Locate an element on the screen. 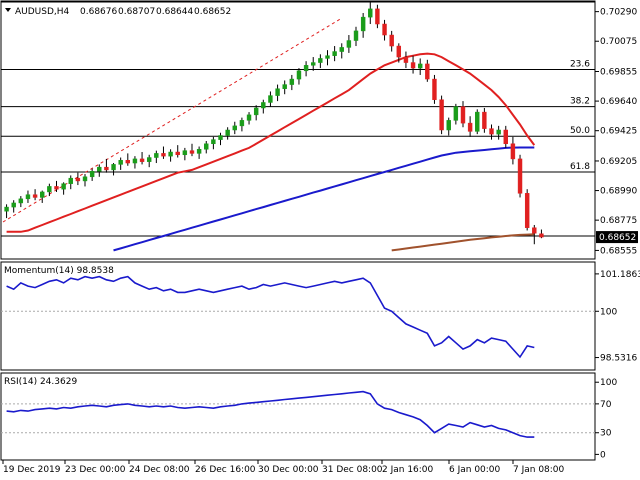 The width and height of the screenshot is (640, 480). time-tick-label: 23 Dec 00:00 is located at coordinates (95, 470).